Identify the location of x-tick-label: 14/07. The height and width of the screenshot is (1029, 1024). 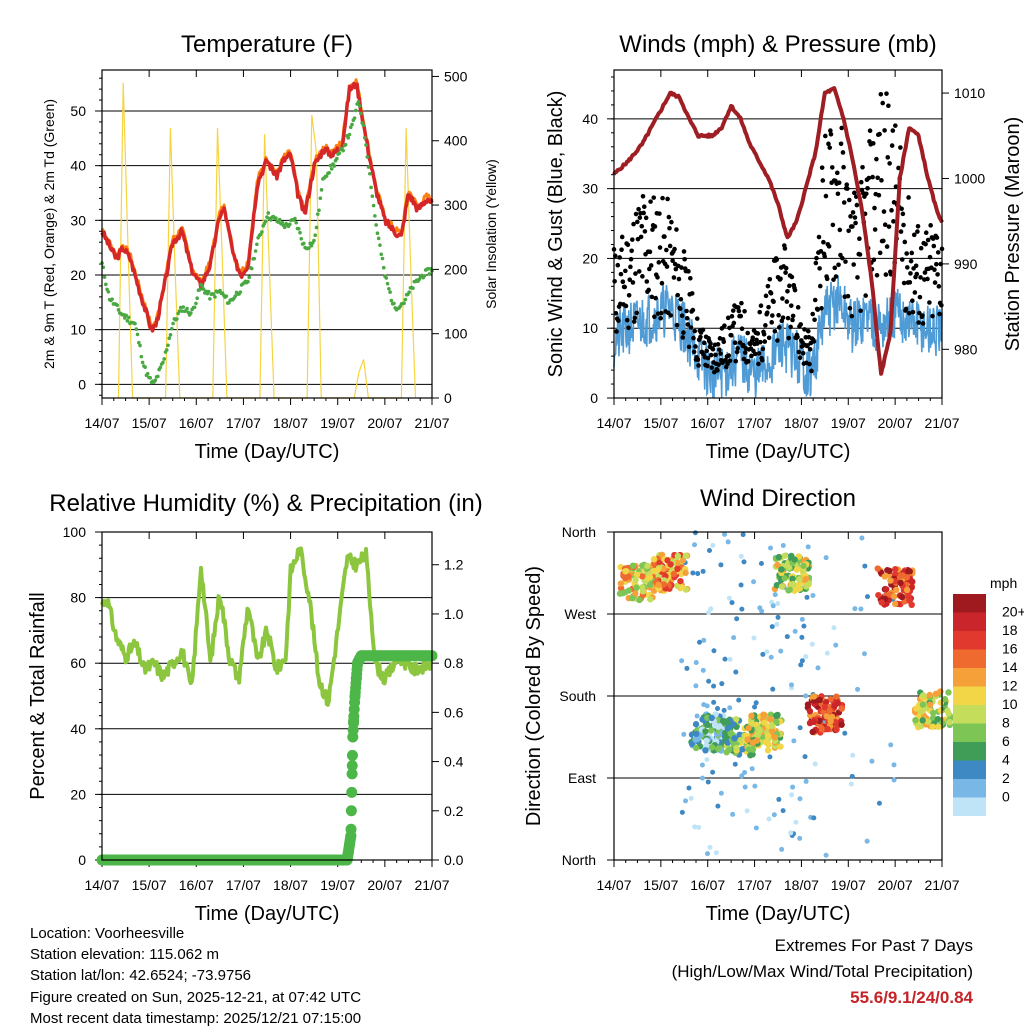
(101, 423).